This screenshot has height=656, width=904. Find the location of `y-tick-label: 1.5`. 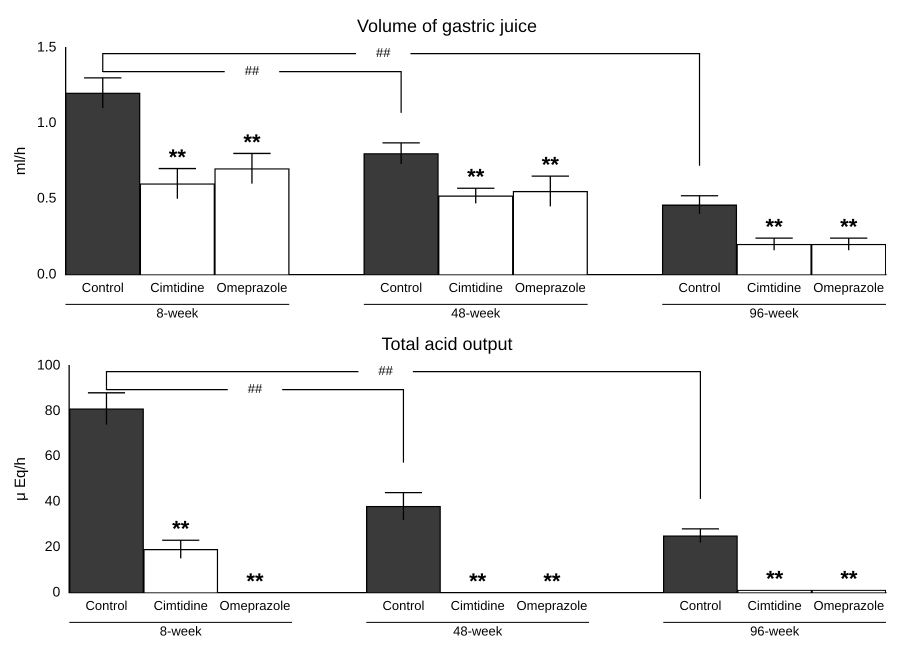

y-tick-label: 1.5 is located at coordinates (46, 46).